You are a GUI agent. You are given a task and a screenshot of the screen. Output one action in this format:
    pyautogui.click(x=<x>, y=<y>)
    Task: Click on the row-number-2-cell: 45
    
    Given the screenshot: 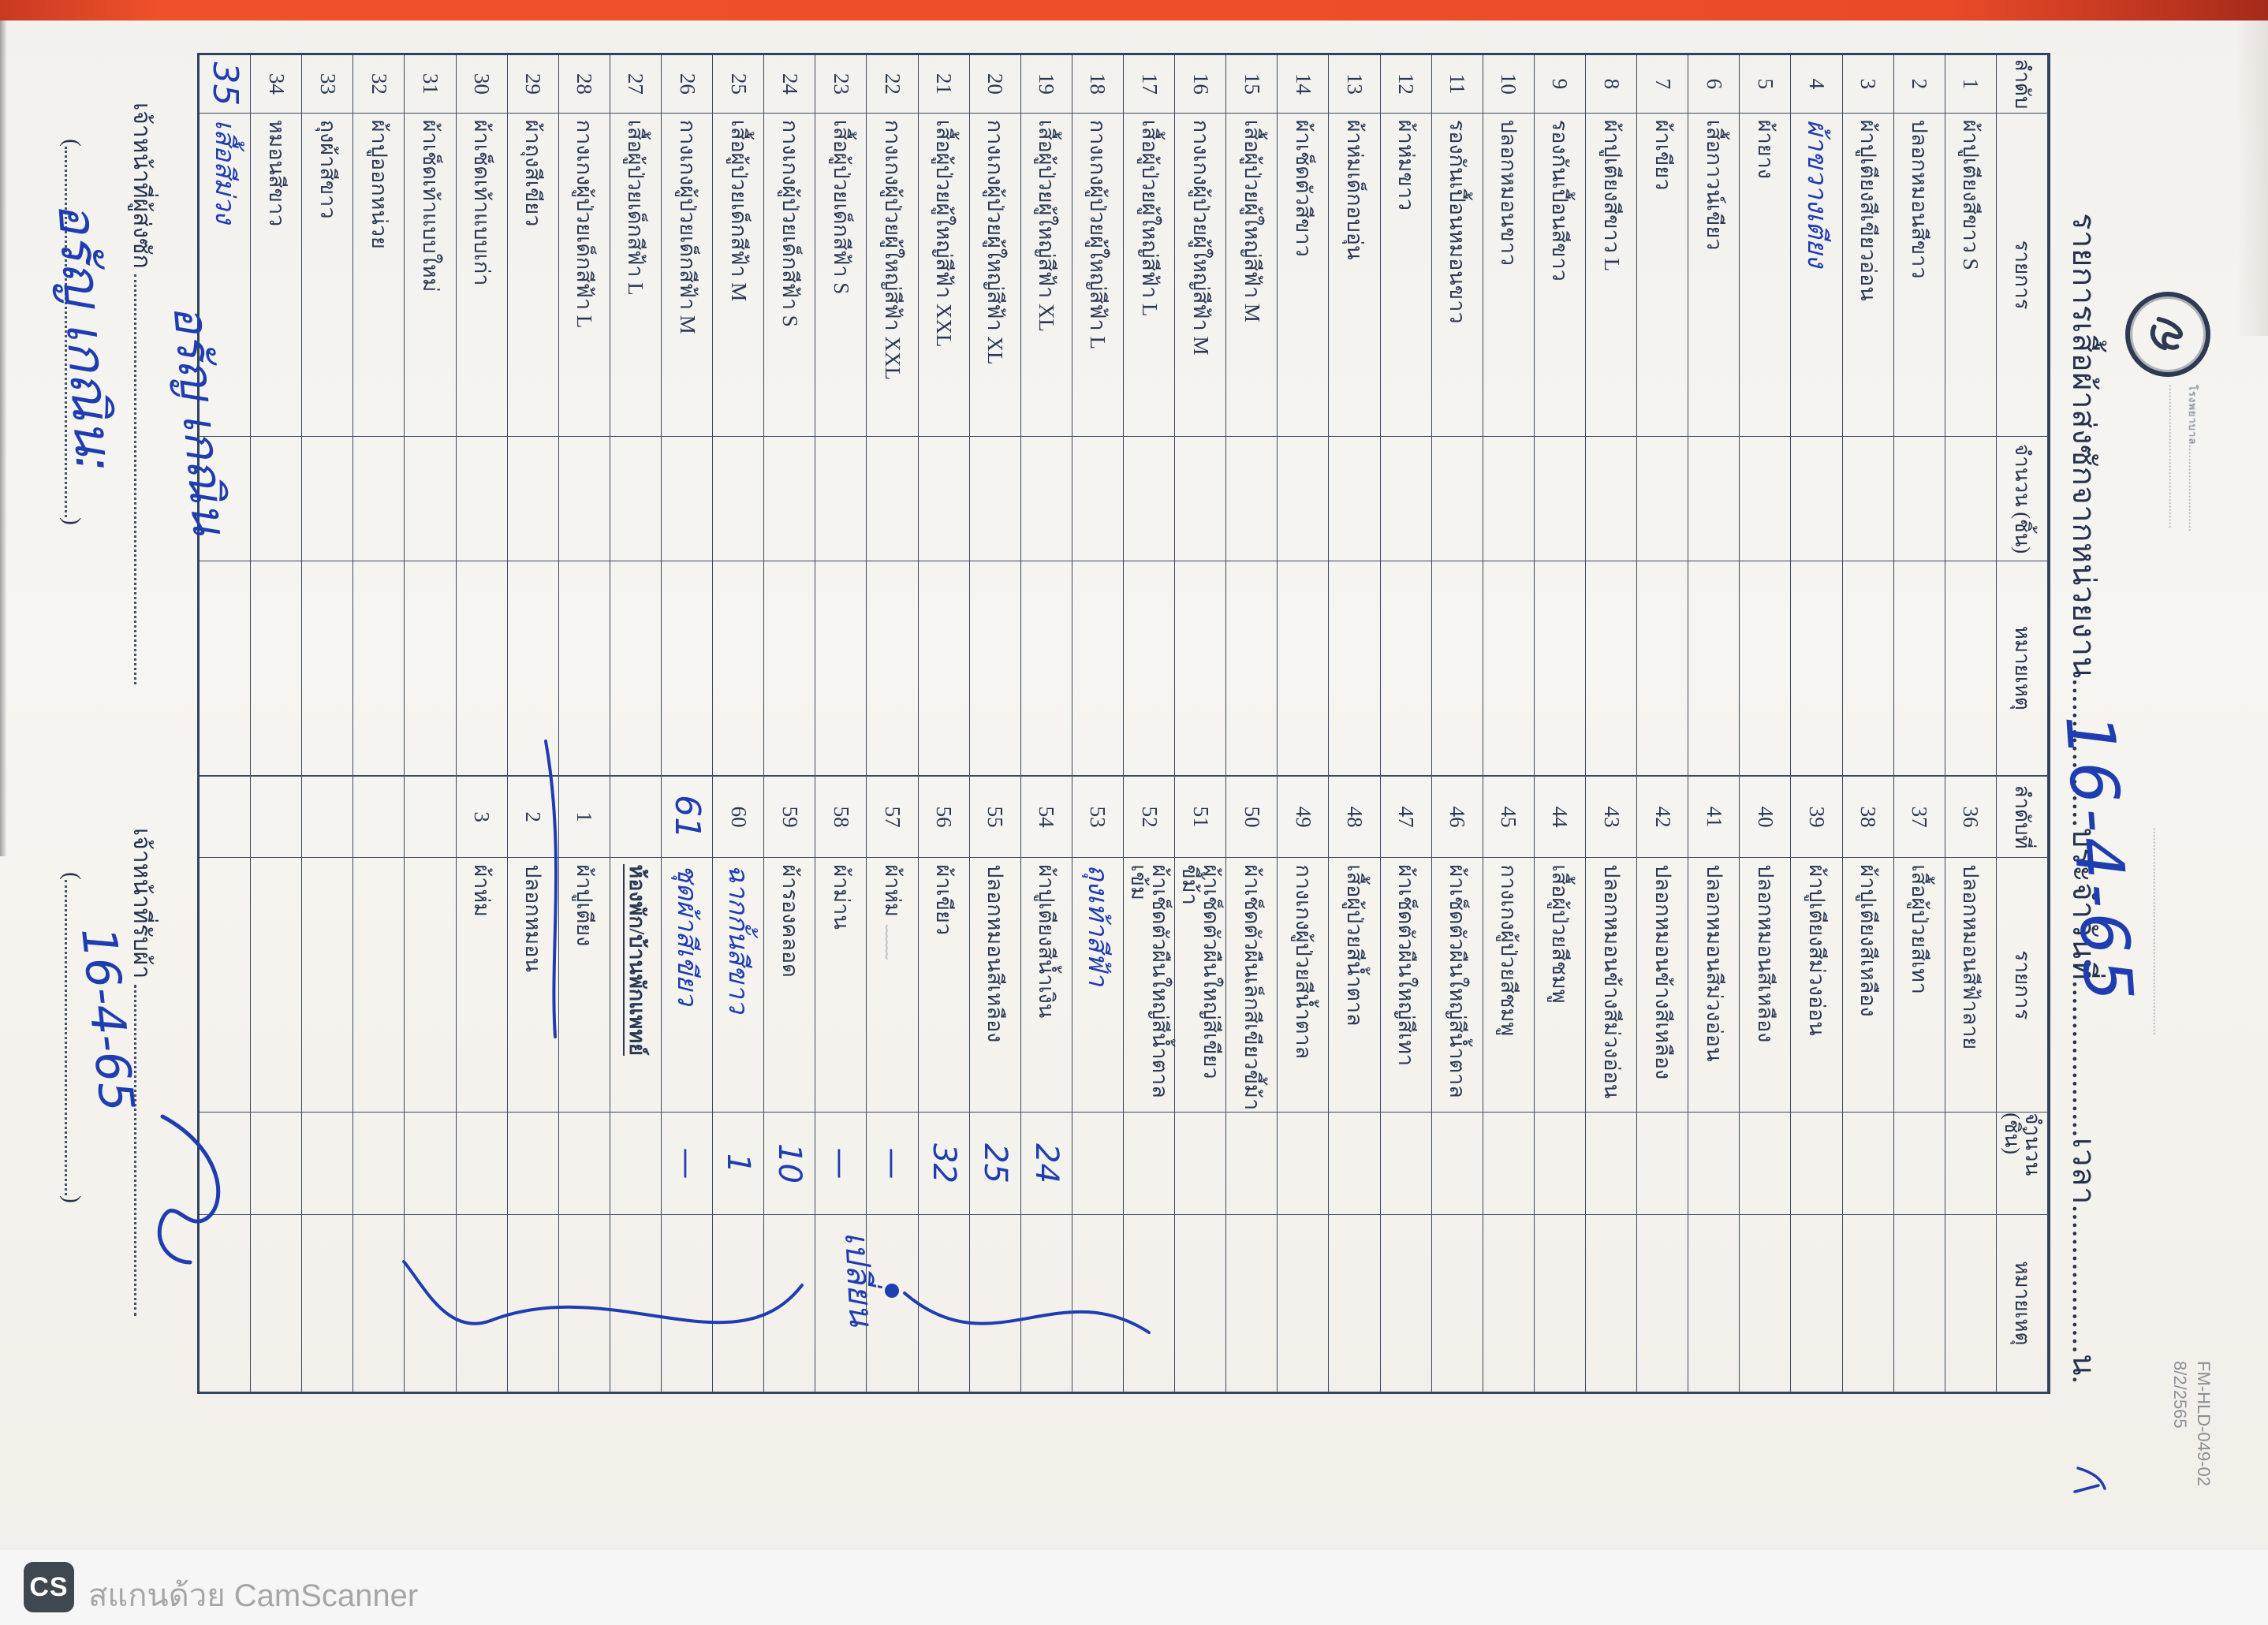 What is the action you would take?
    pyautogui.click(x=1509, y=816)
    